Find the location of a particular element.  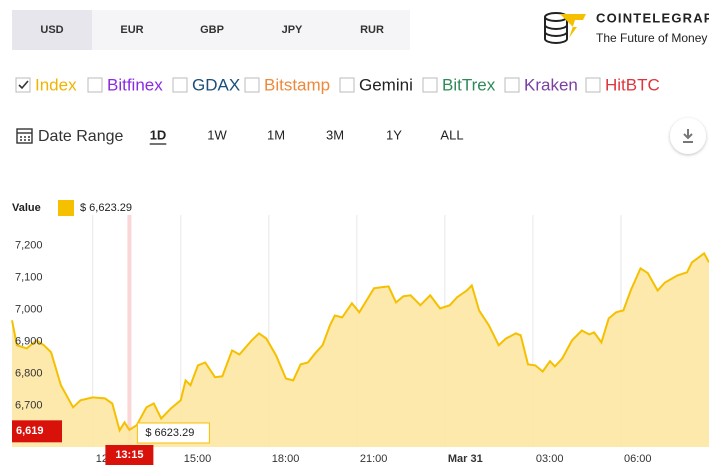

checkmark is located at coordinates (23, 85).